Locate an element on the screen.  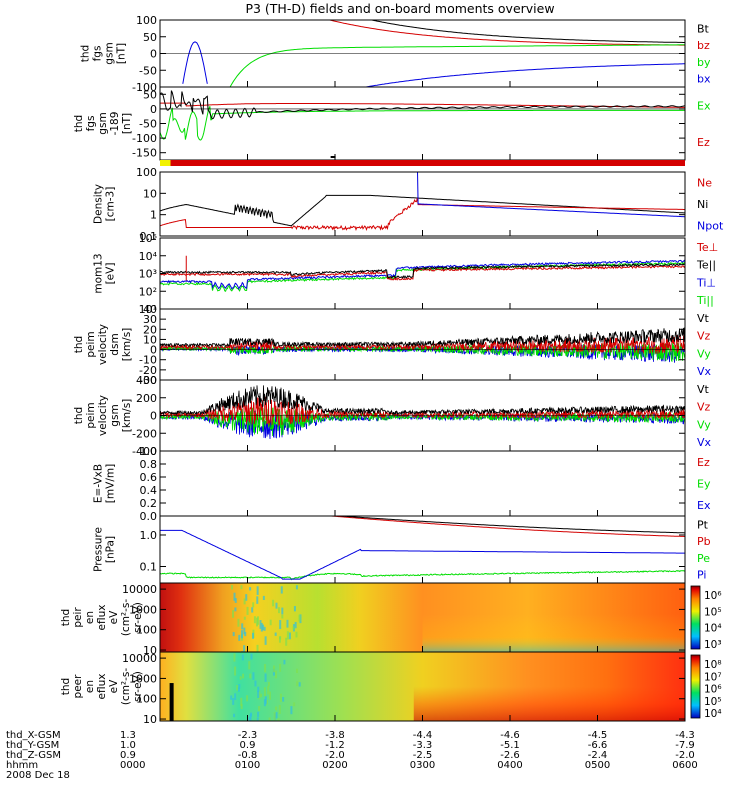
colorbar-label: 10⁷ is located at coordinates (713, 677).